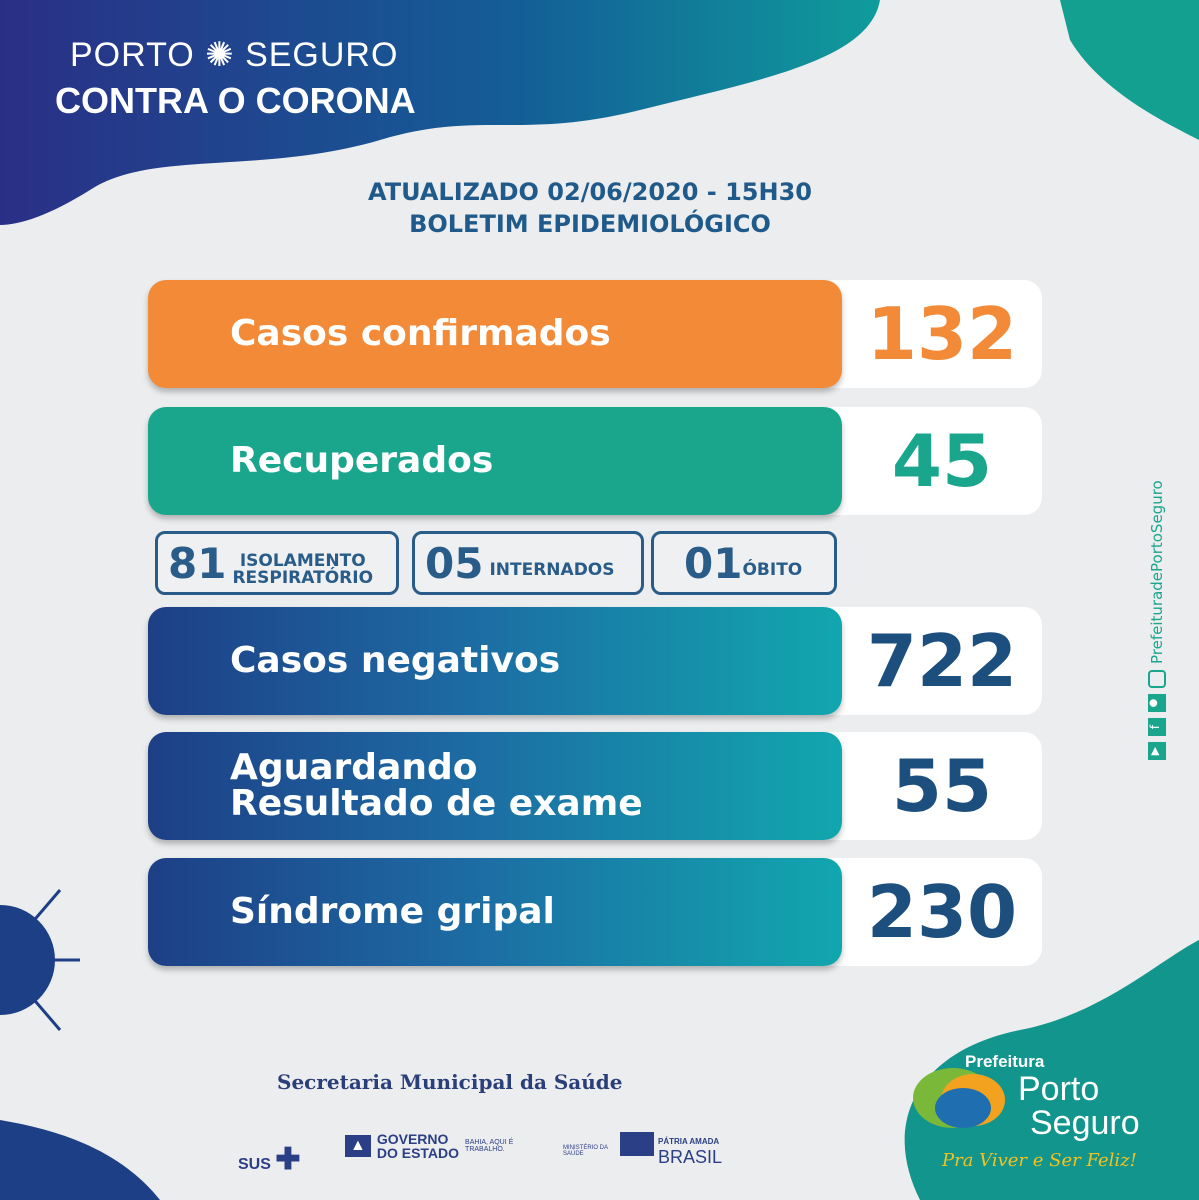 This screenshot has height=1200, width=1199. I want to click on stat-label-negative: Casos negativos, so click(495, 661).